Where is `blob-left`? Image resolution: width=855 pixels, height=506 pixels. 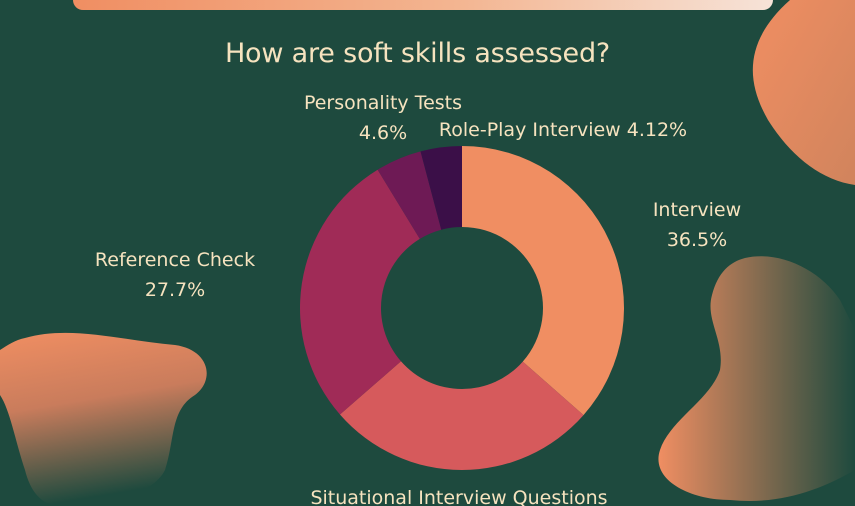 blob-left is located at coordinates (103, 419).